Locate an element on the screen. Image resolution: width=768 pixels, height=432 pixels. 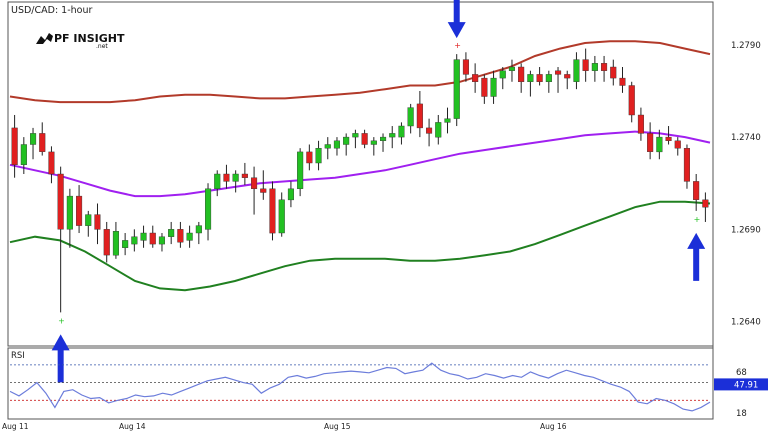
price-tick-label: 1.2740 is located at coordinates (746, 138).